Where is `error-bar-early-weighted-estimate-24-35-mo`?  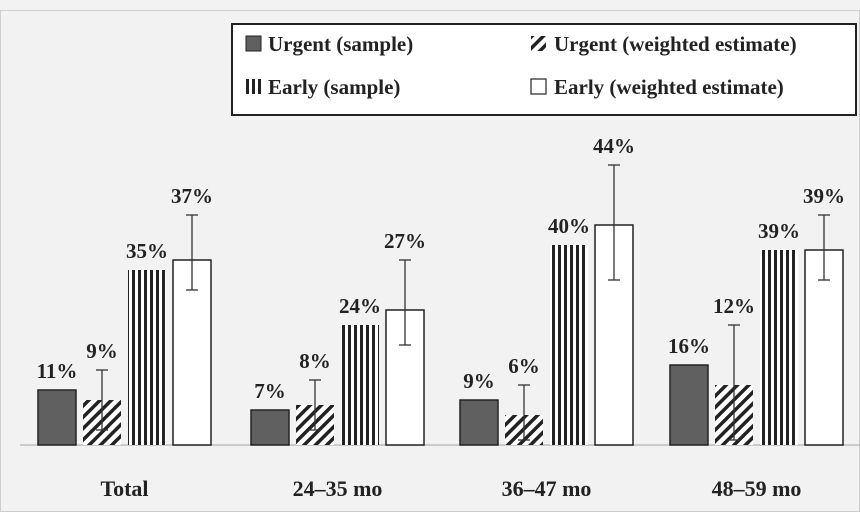 error-bar-early-weighted-estimate-24-35-mo is located at coordinates (405, 302).